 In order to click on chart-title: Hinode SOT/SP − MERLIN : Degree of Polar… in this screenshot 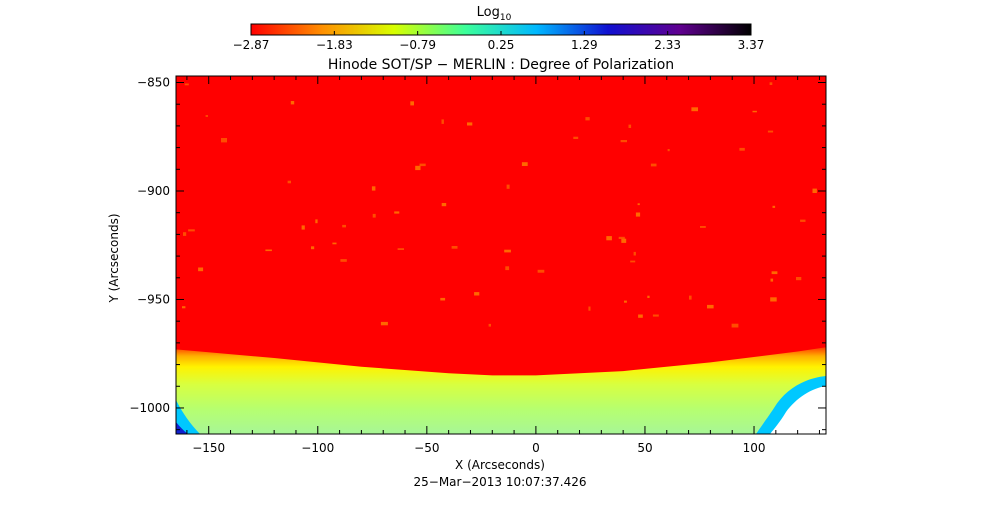, I will do `click(501, 65)`.